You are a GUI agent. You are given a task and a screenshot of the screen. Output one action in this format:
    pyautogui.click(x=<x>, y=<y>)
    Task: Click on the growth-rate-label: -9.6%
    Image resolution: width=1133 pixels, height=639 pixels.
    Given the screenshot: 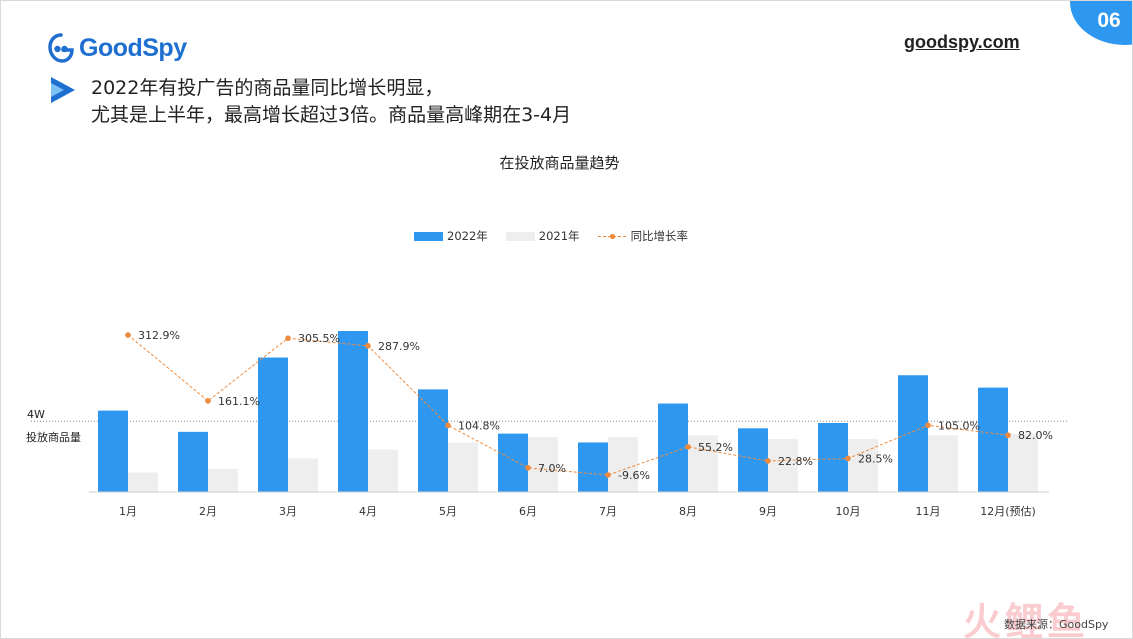 What is the action you would take?
    pyautogui.click(x=634, y=475)
    